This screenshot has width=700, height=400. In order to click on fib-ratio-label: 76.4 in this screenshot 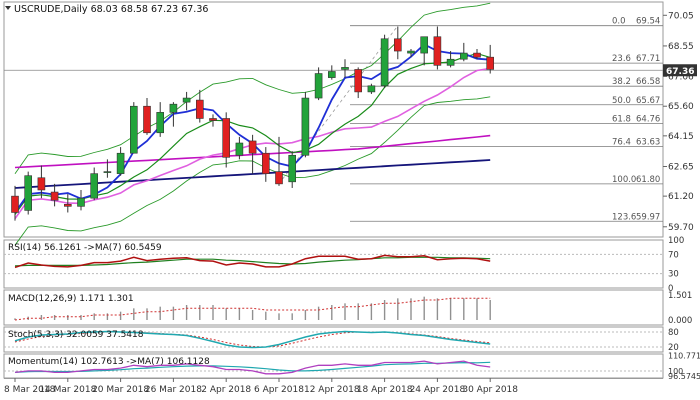, I will do `click(621, 142)`.